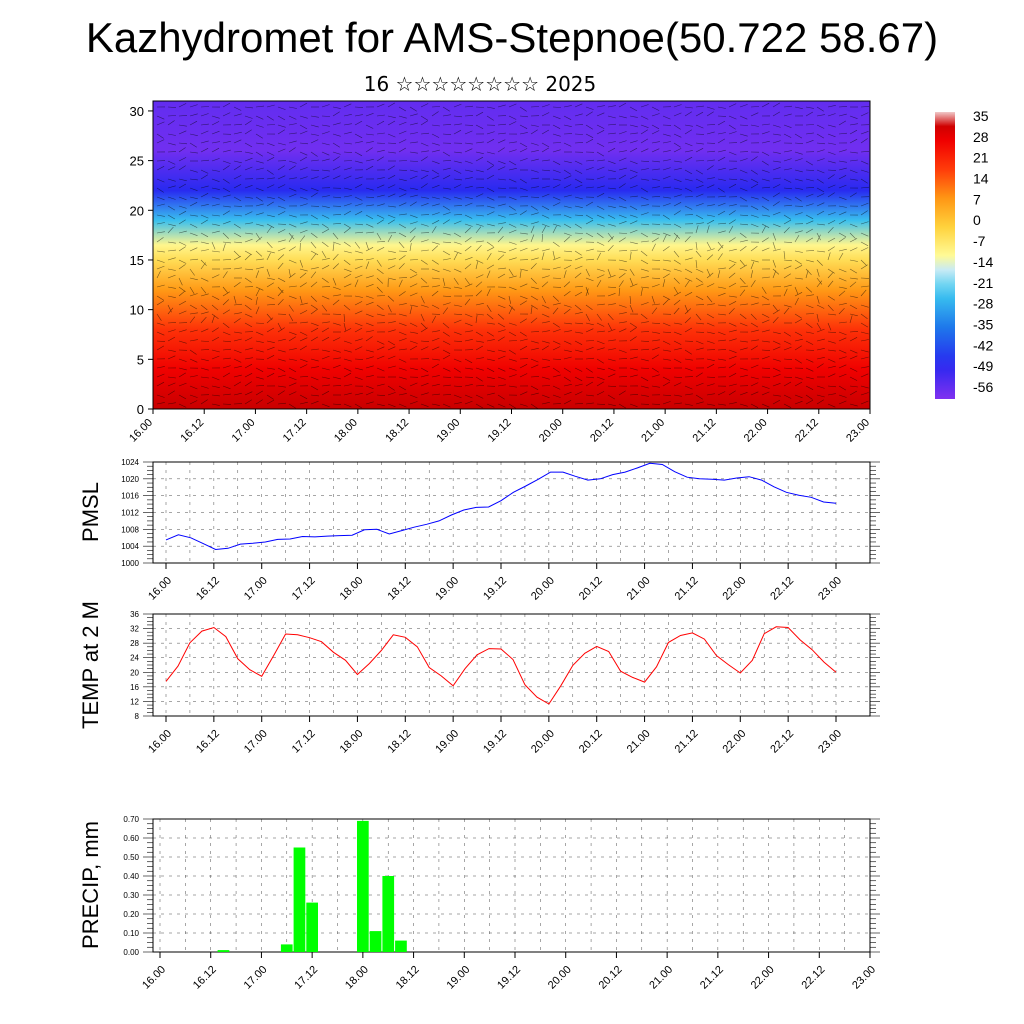 Image resolution: width=1024 pixels, height=1024 pixels. Describe the element at coordinates (130, 496) in the screenshot. I see `y-tick-label: 1016` at that location.